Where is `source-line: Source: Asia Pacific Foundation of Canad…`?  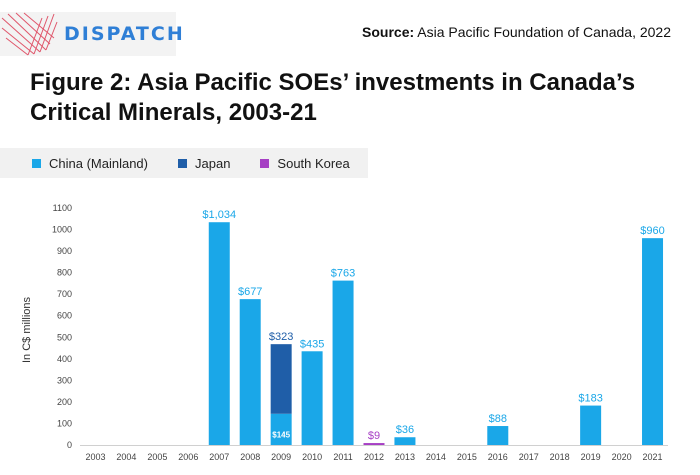
source-line: Source: Asia Pacific Foundation of Canad… is located at coordinates (516, 32).